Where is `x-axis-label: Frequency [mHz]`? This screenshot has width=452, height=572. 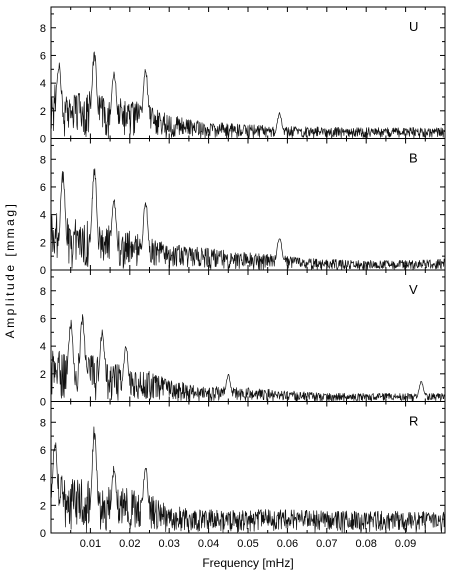
x-axis-label: Frequency [mHz] is located at coordinates (247, 563).